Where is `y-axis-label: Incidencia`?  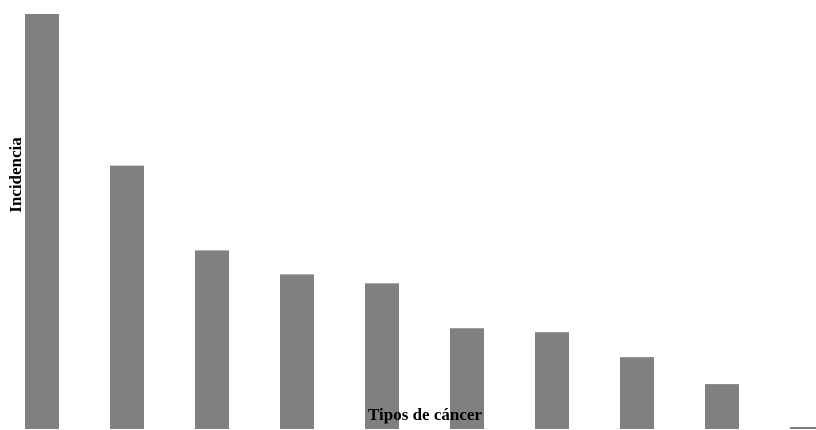
y-axis-label: Incidencia is located at coordinates (15, 175).